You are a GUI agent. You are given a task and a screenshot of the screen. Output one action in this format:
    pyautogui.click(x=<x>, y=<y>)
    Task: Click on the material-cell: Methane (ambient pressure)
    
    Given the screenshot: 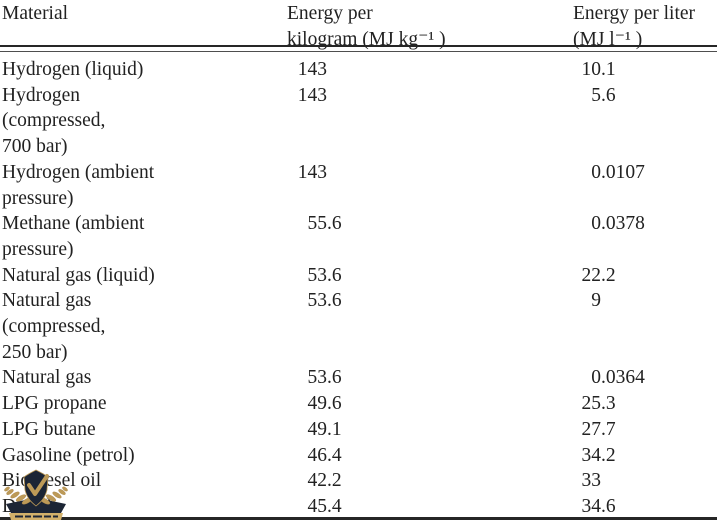 What is the action you would take?
    pyautogui.click(x=73, y=236)
    